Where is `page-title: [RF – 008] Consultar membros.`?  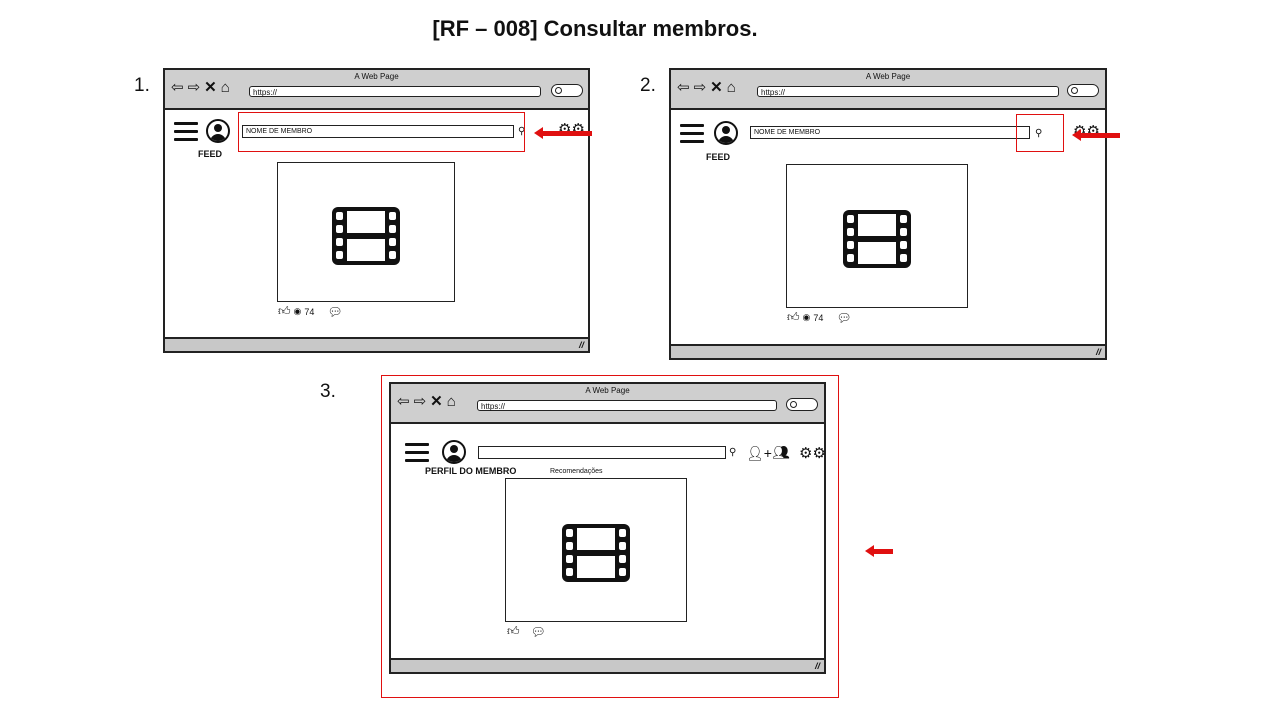
page-title: [RF – 008] Consultar membros. is located at coordinates (595, 28).